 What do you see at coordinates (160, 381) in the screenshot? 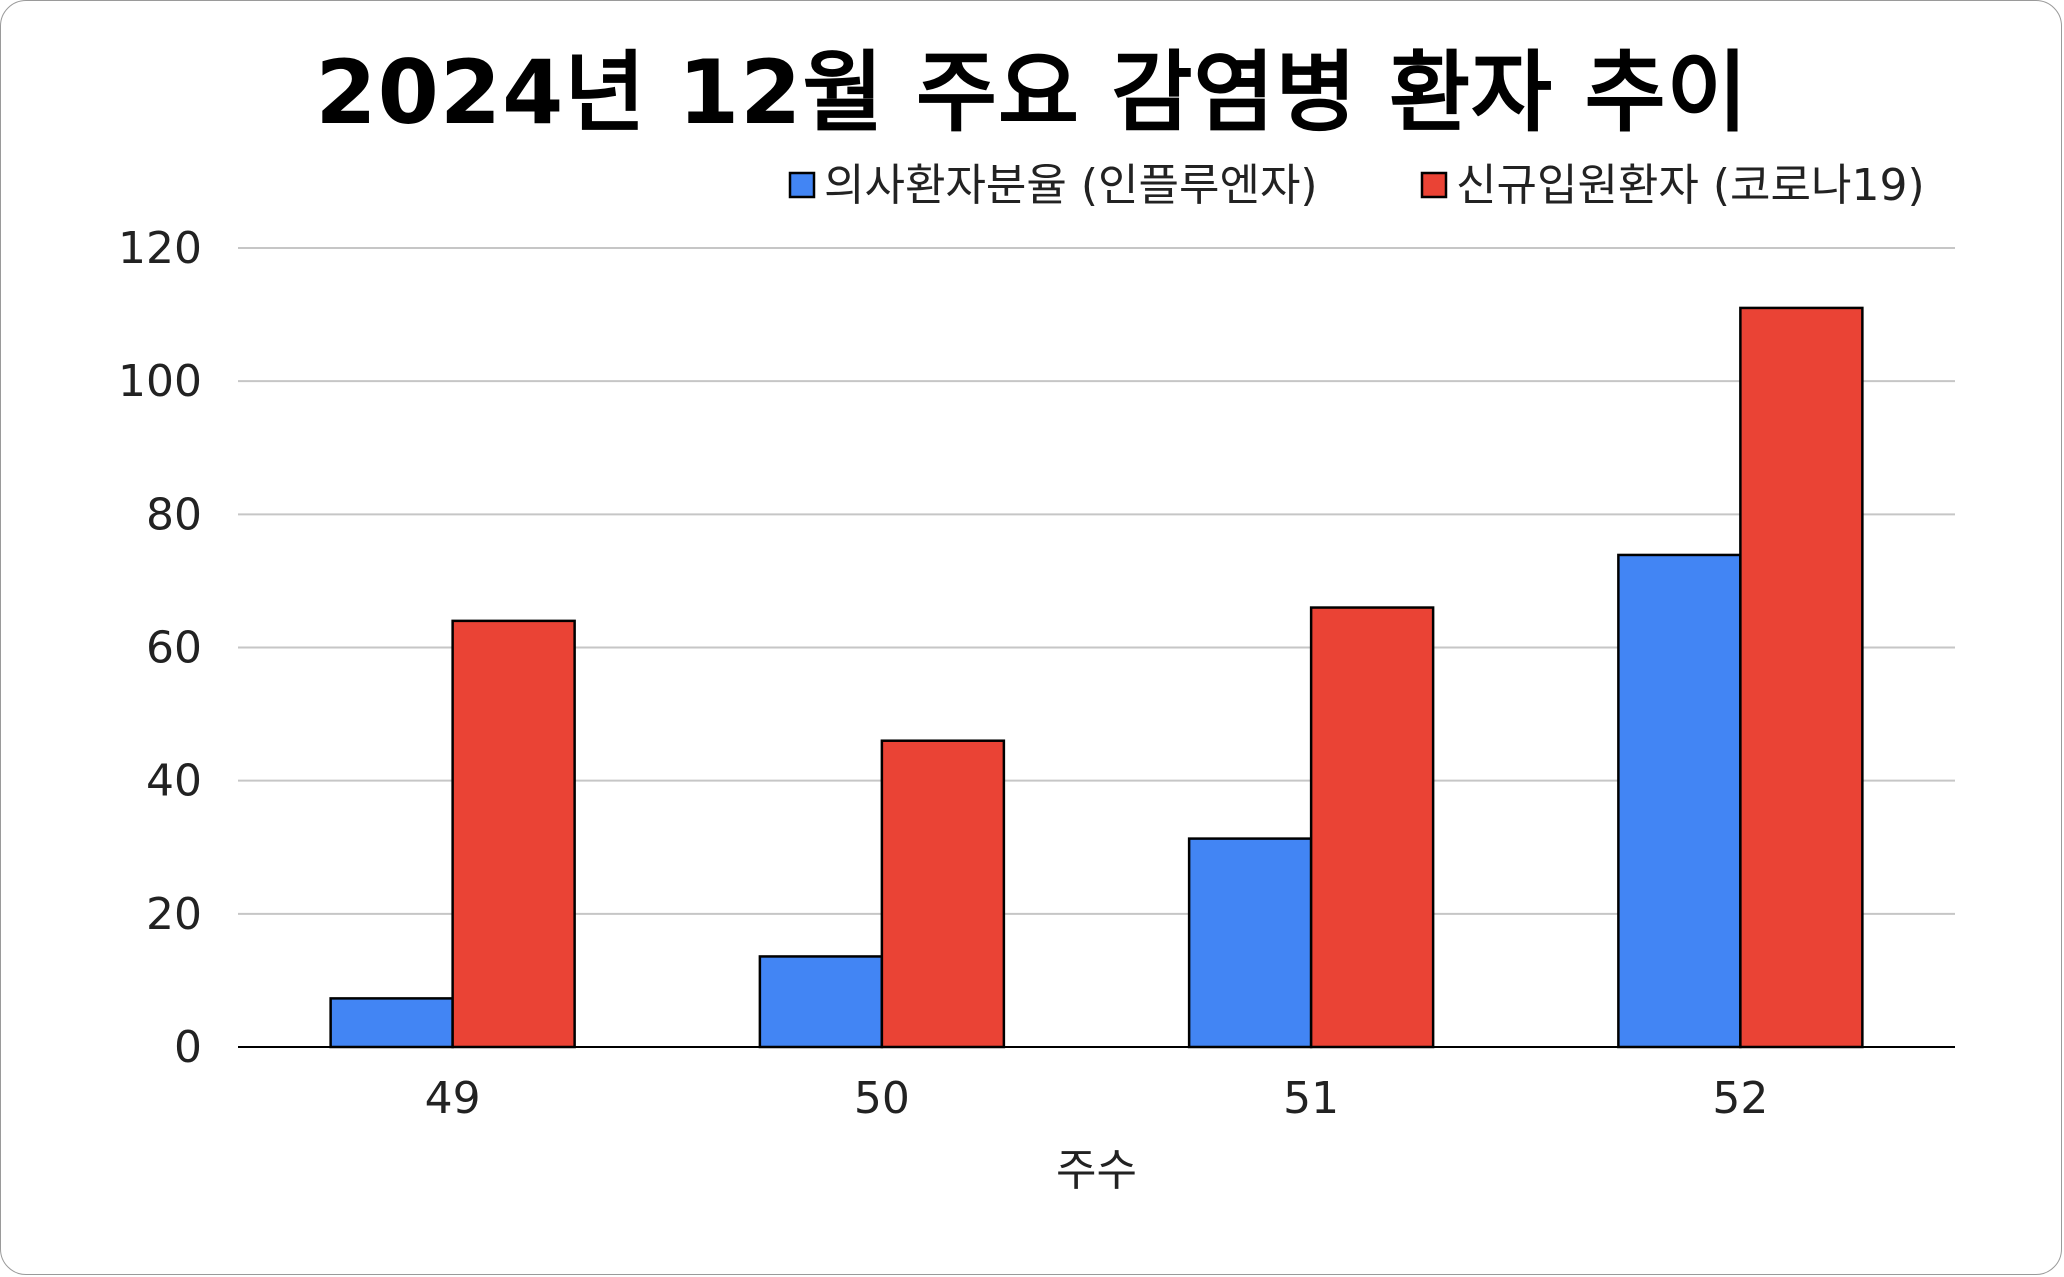
I see `y-tick-label: 100` at bounding box center [160, 381].